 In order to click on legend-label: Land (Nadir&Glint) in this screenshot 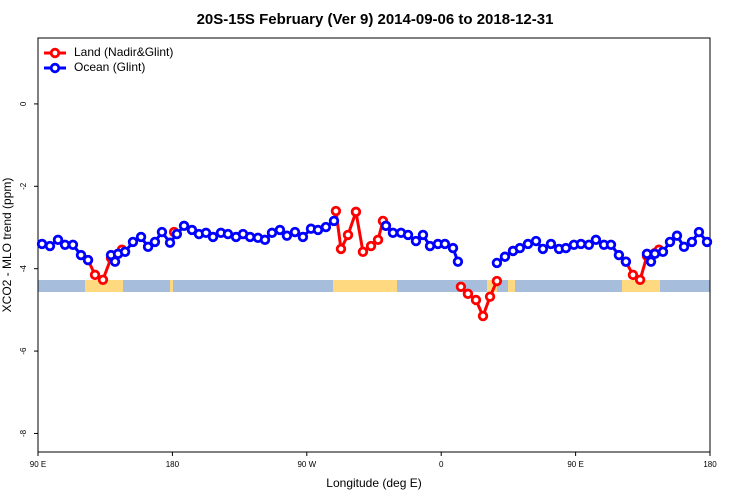, I will do `click(123, 52)`.